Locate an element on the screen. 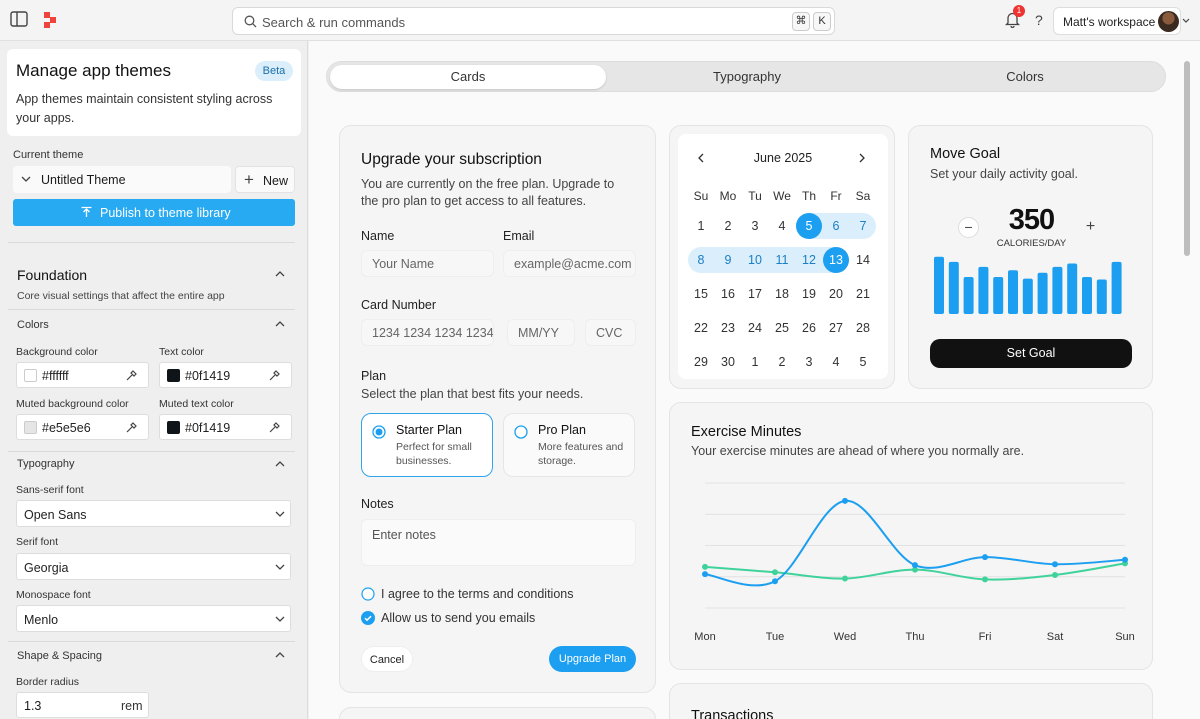 Image resolution: width=1200 pixels, height=719 pixels. serif-font-label: Serif font is located at coordinates (37, 542).